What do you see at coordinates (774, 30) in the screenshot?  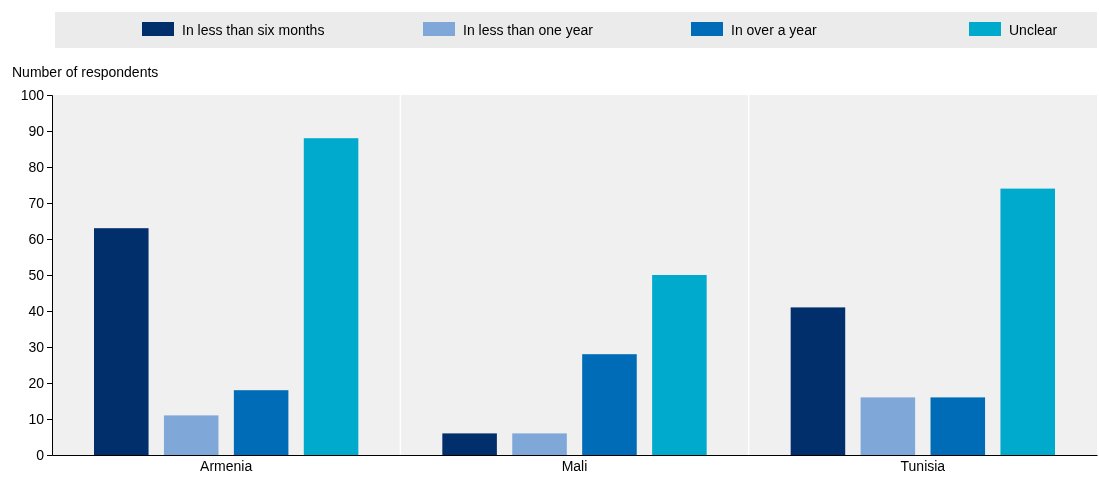 I see `legend-label: In over a year` at bounding box center [774, 30].